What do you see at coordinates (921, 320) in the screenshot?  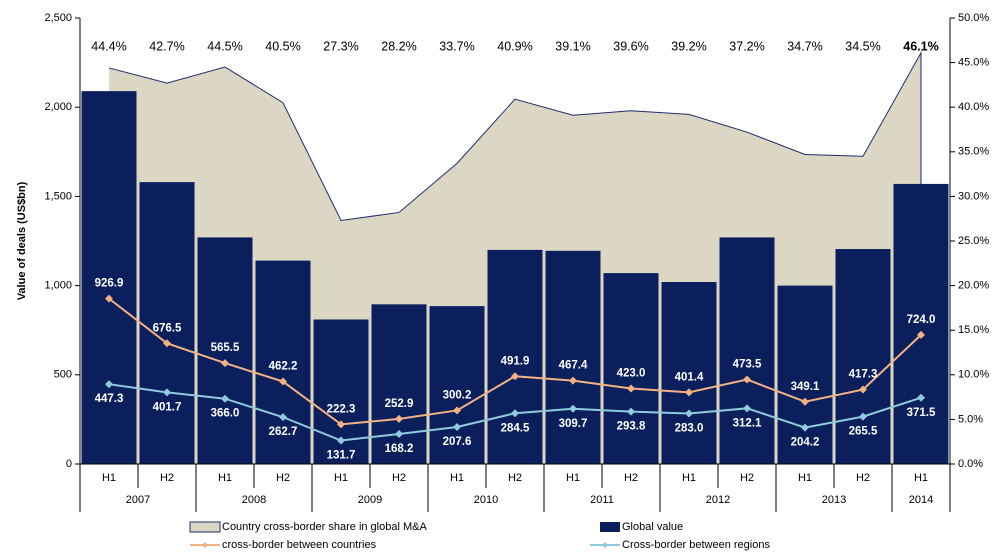 I see `data-label: 724.0` at bounding box center [921, 320].